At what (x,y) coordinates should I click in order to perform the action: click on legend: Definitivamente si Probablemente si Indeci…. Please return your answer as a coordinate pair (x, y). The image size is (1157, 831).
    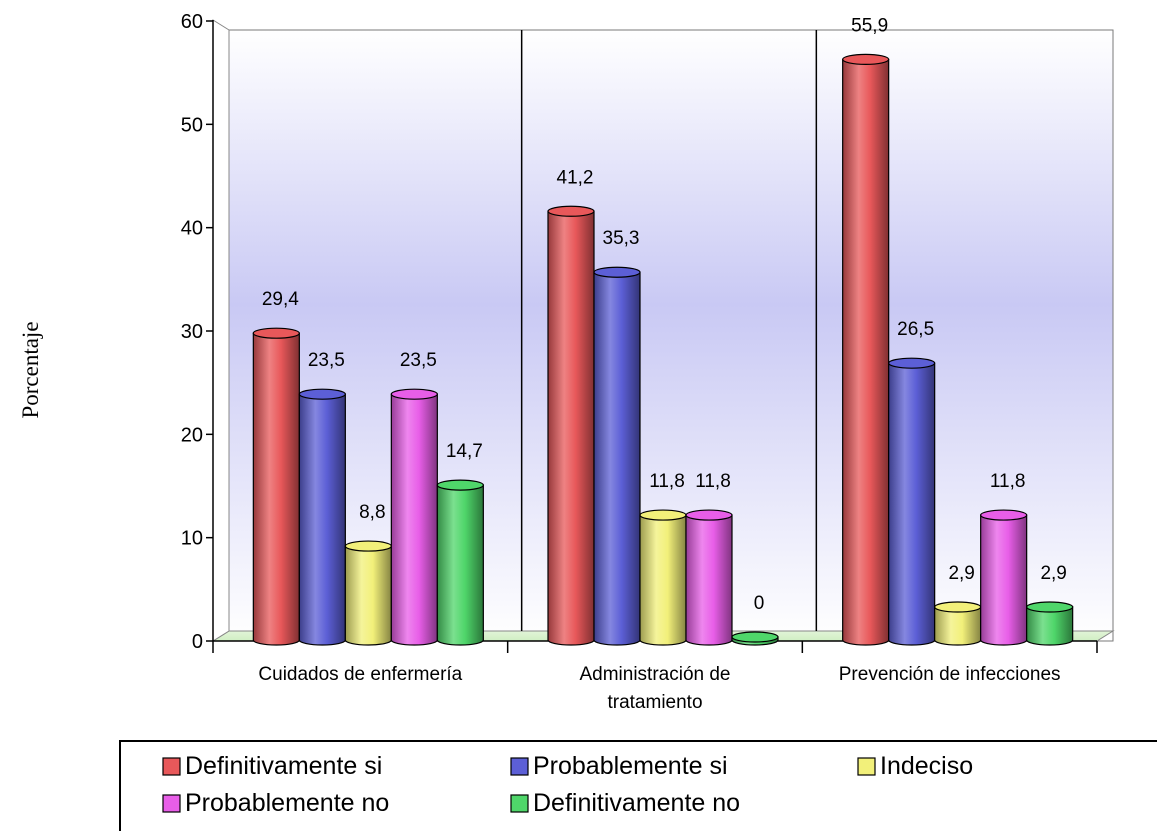
    Looking at the image, I should click on (638, 785).